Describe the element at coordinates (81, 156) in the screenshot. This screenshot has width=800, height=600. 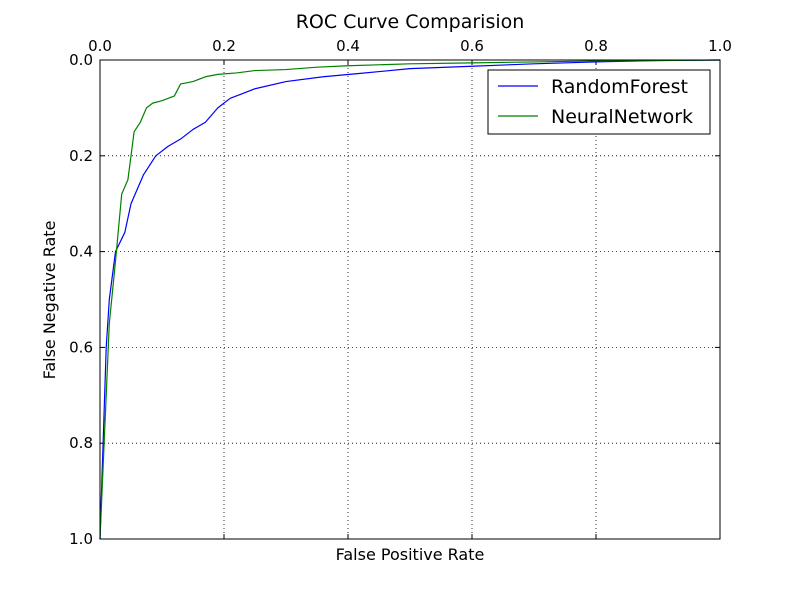
I see `y-tick-label: 0.2` at that location.